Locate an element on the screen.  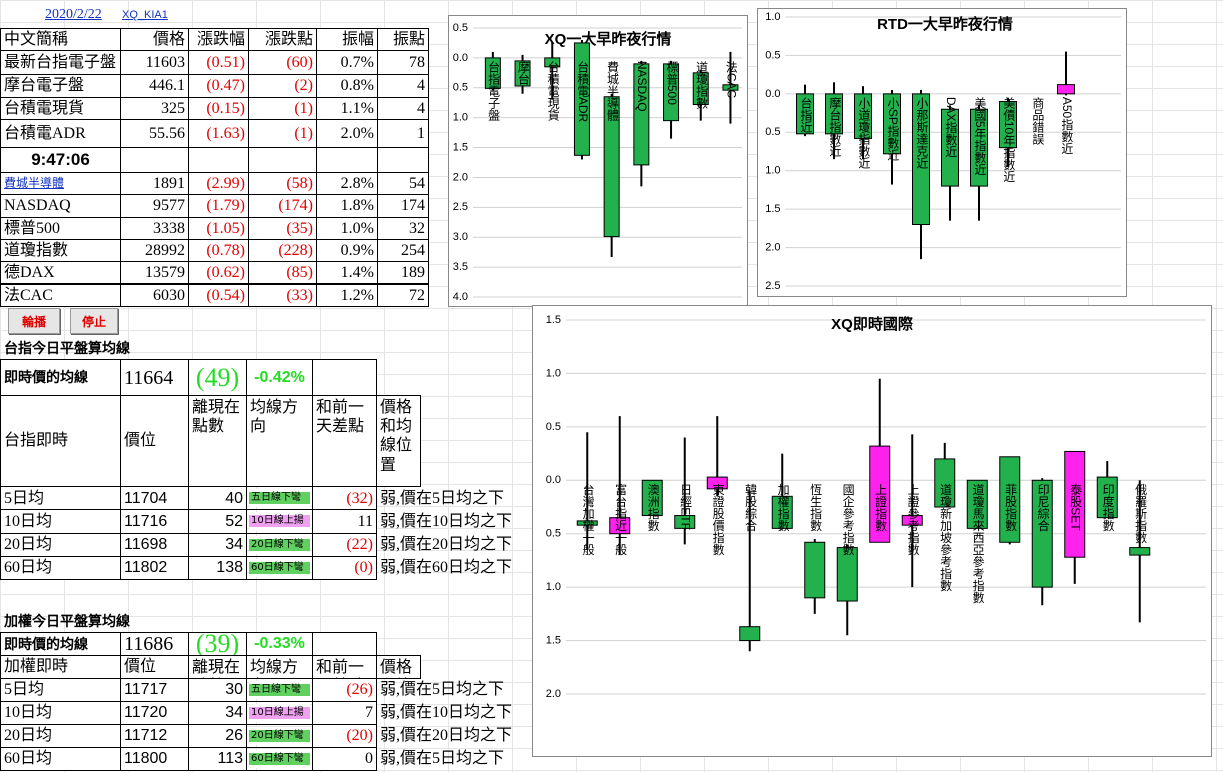
quote-name: 費城半導體 is located at coordinates (60, 184).